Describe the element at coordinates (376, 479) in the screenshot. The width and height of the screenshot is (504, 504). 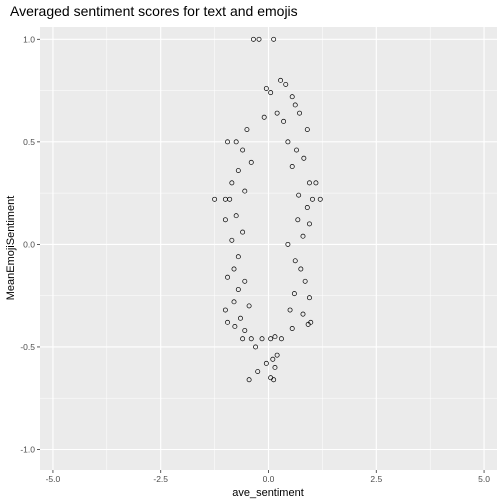
I see `x-tick-label: 2.5` at that location.